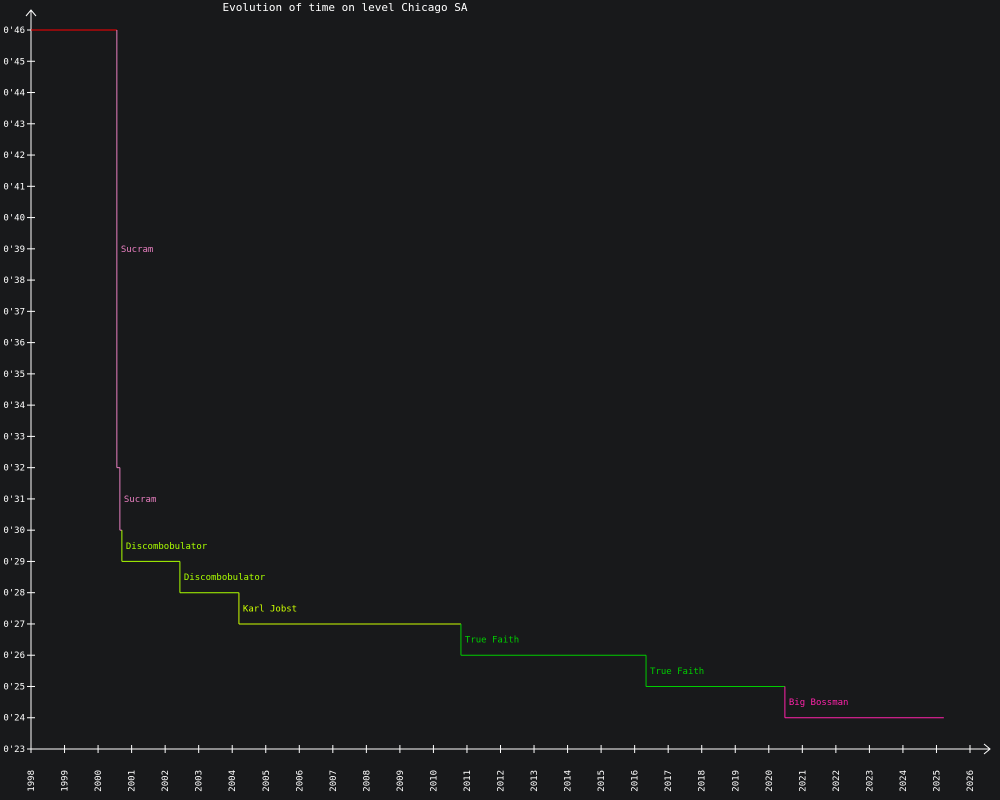  I want to click on y-tick-label: 0'23, so click(14, 750).